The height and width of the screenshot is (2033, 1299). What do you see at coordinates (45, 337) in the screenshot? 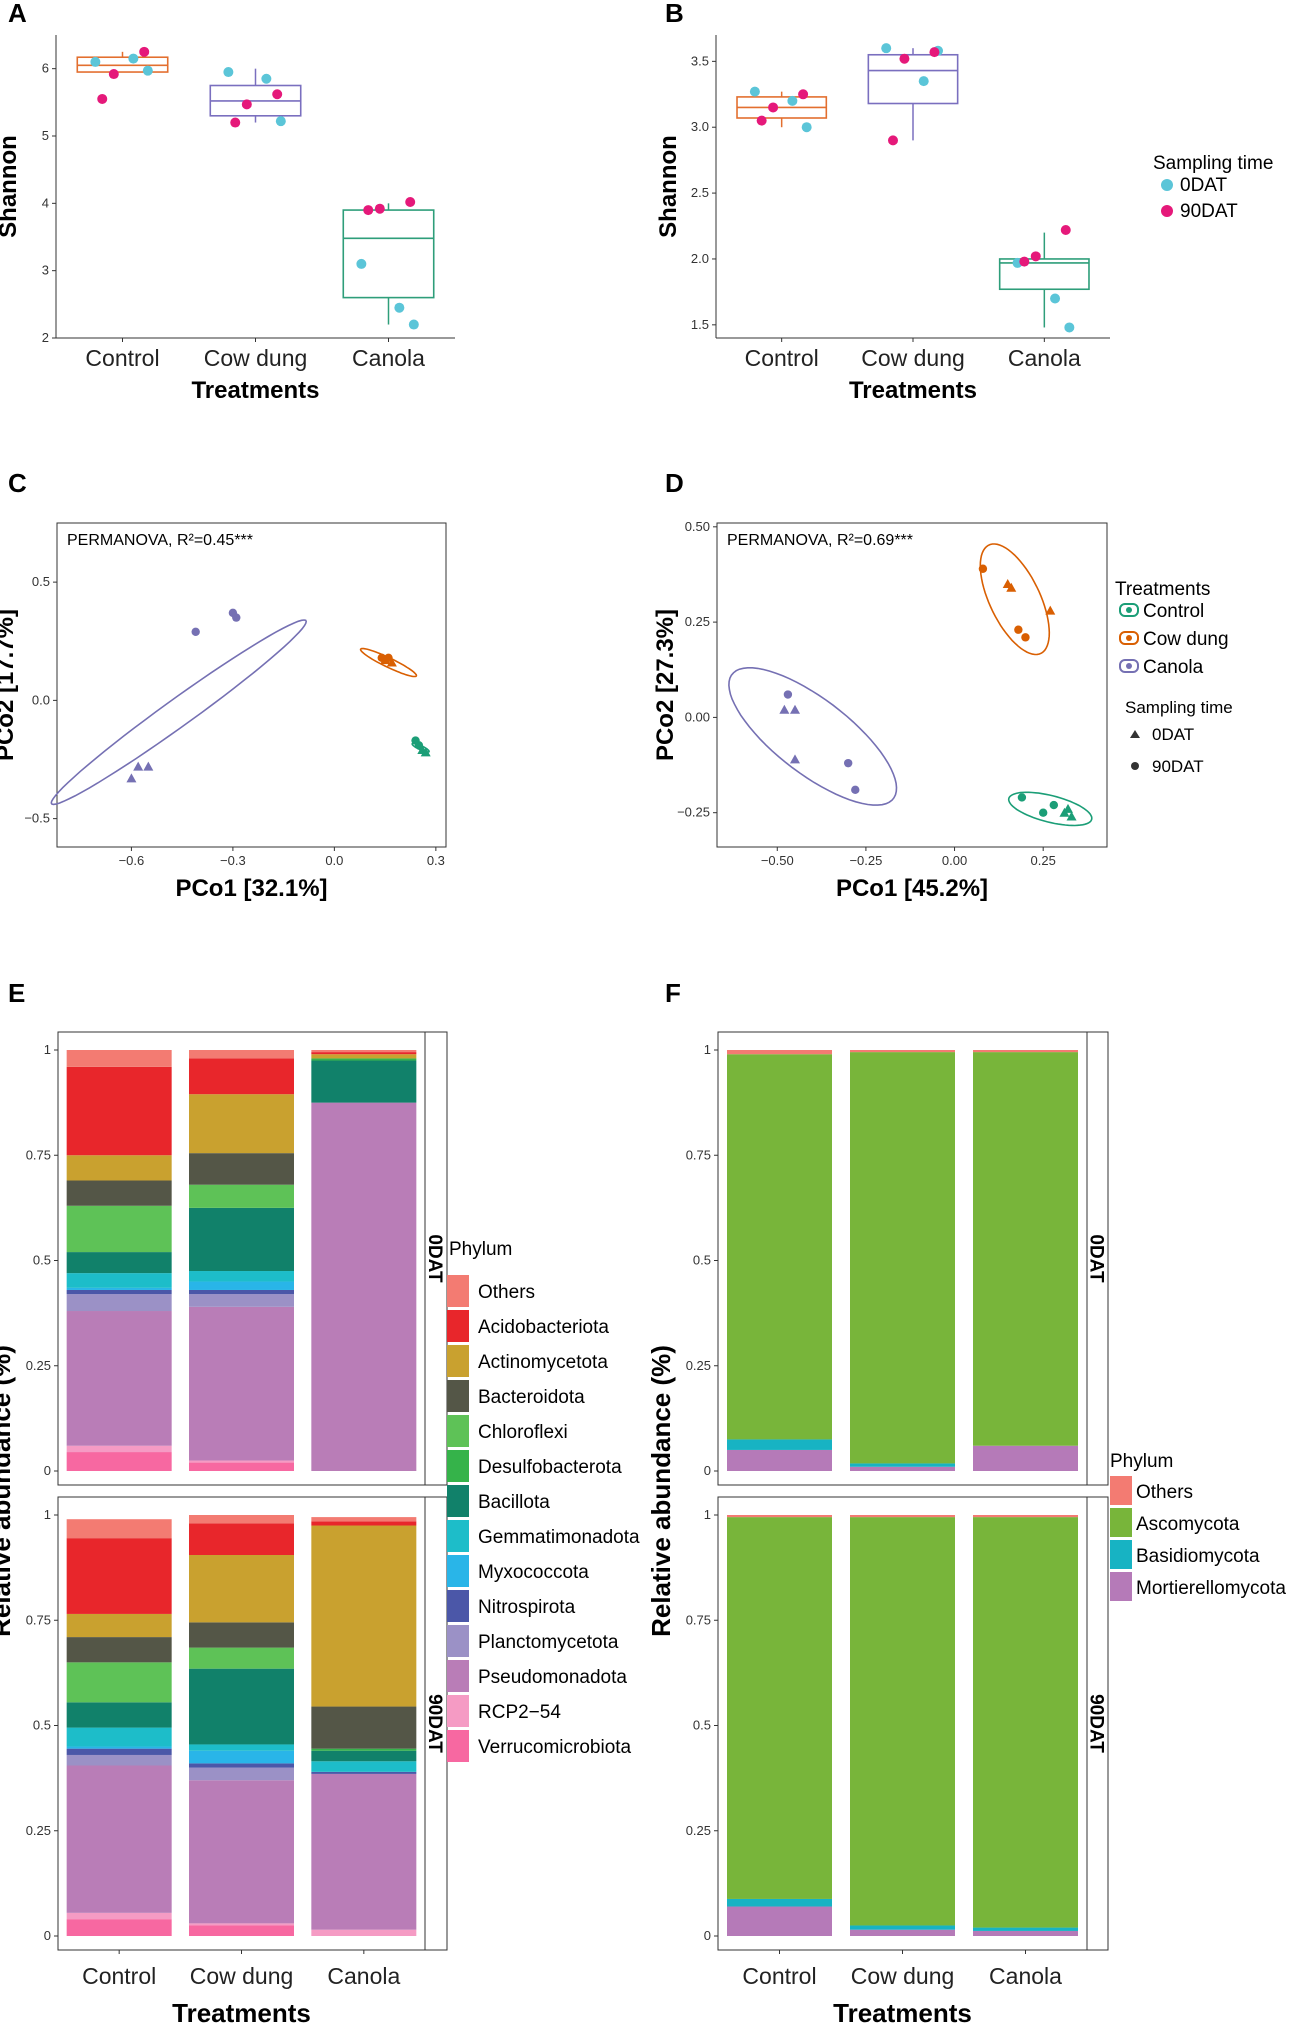
I see `y-tick-label: 2` at bounding box center [45, 337].